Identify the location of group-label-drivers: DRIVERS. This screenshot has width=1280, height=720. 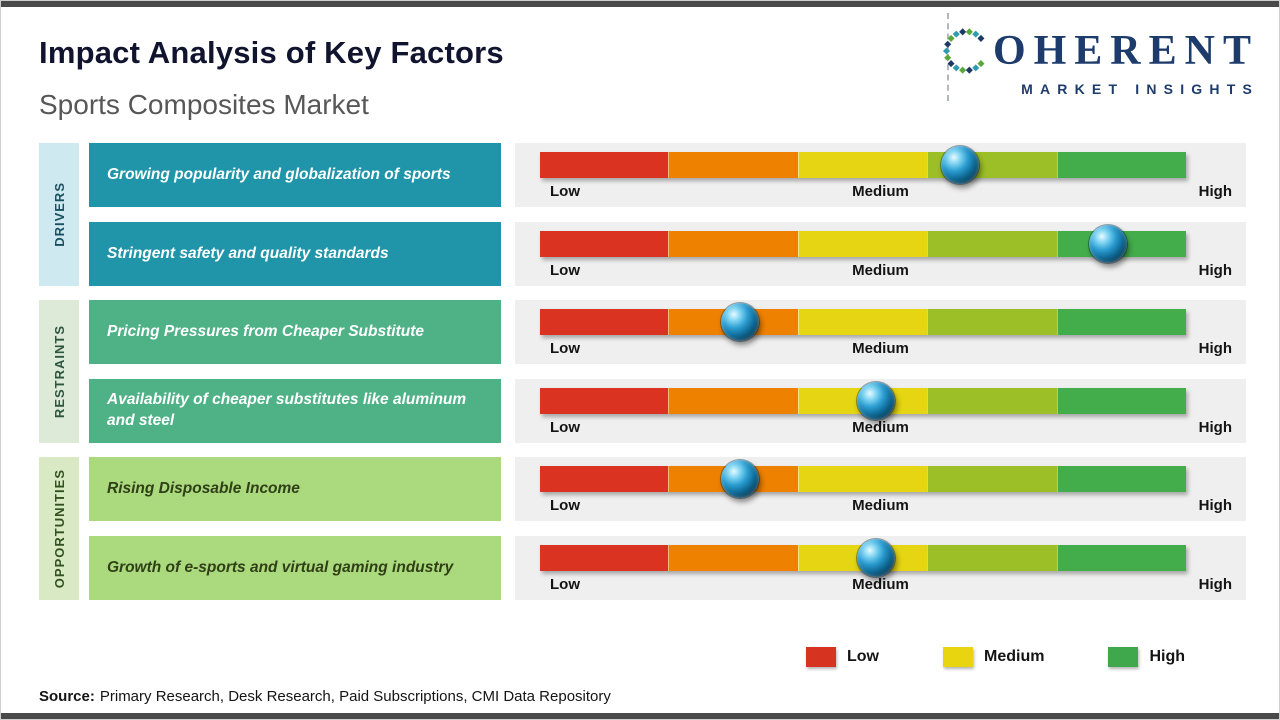
(59, 214).